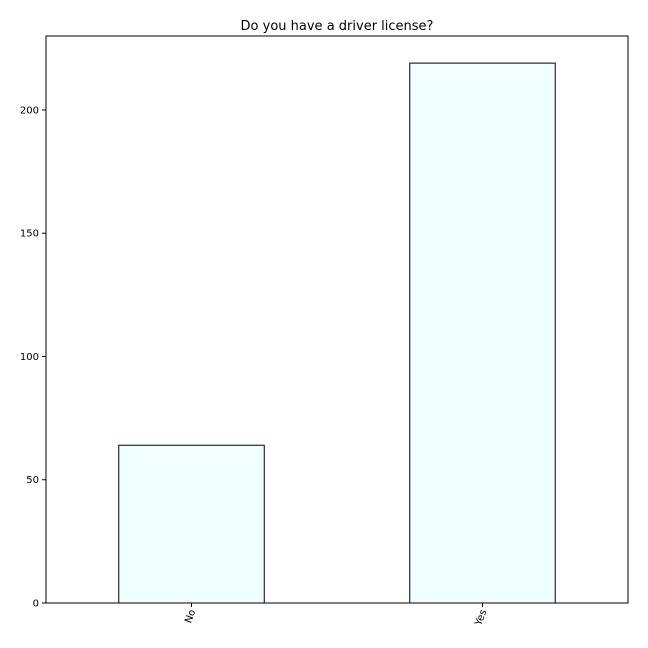 This screenshot has height=648, width=648. What do you see at coordinates (481, 618) in the screenshot?
I see `x-tick-label-yes: Yes` at bounding box center [481, 618].